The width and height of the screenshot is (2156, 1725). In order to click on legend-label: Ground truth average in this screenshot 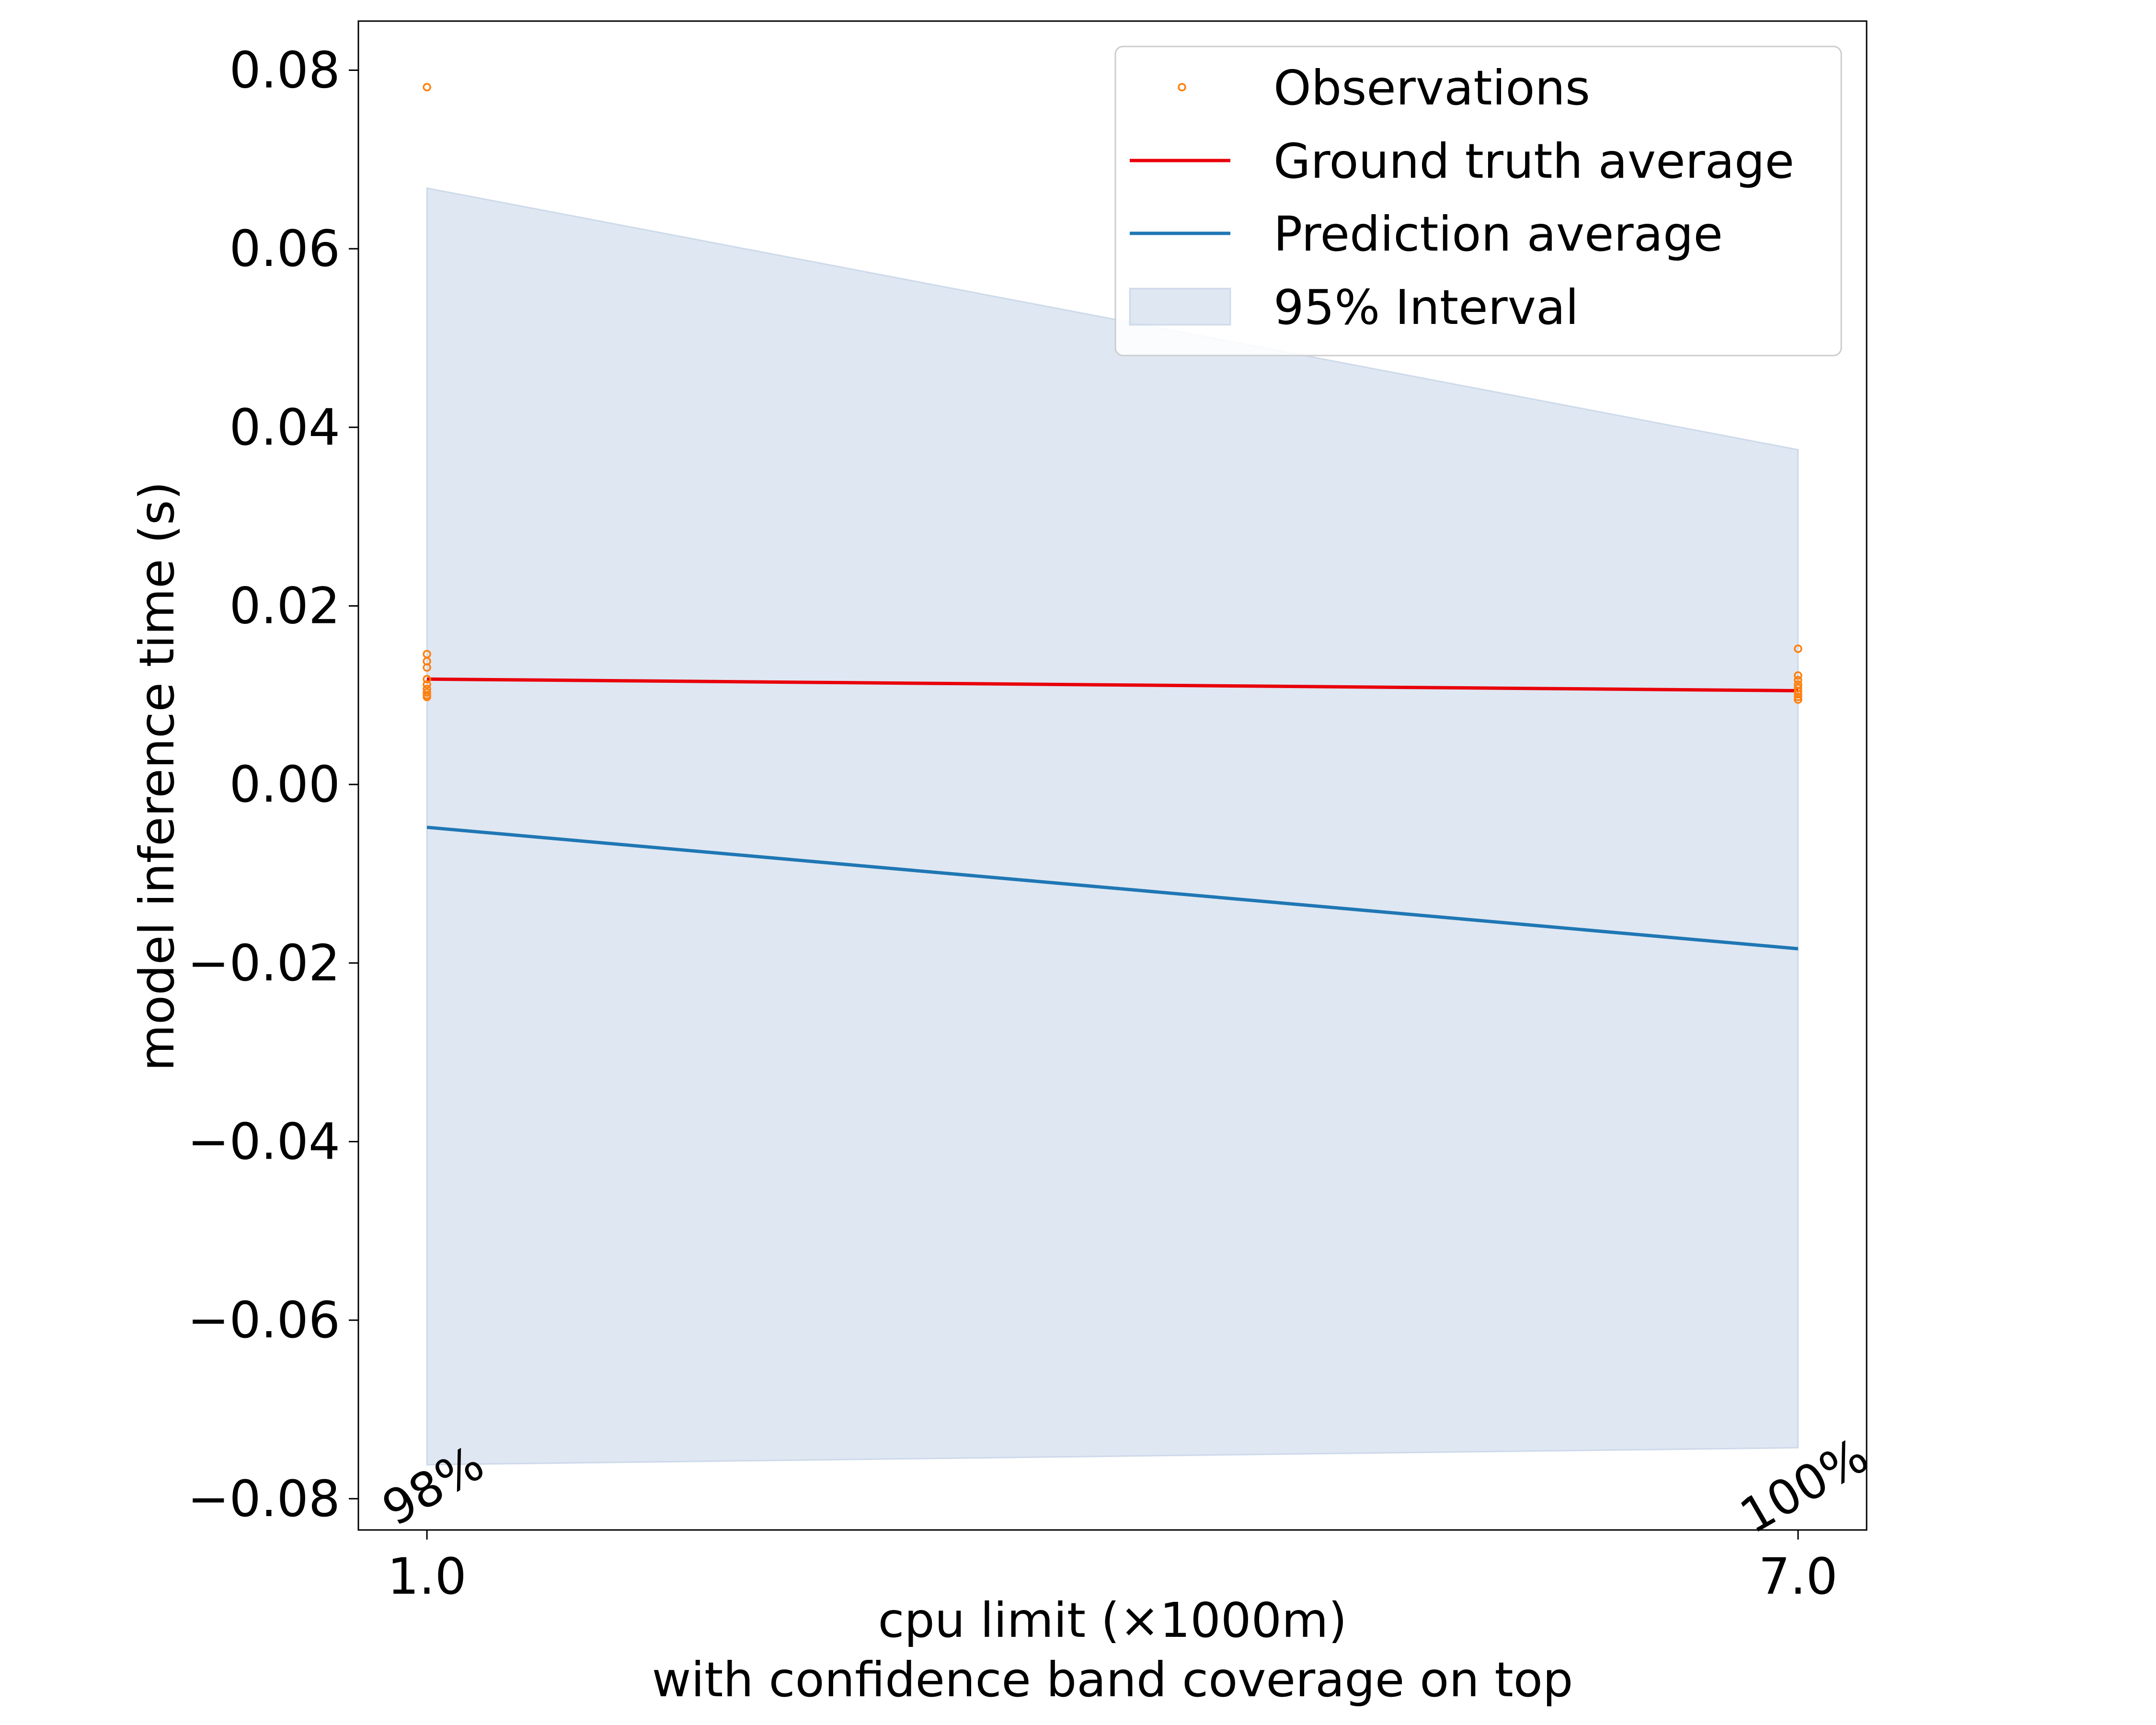, I will do `click(1533, 161)`.